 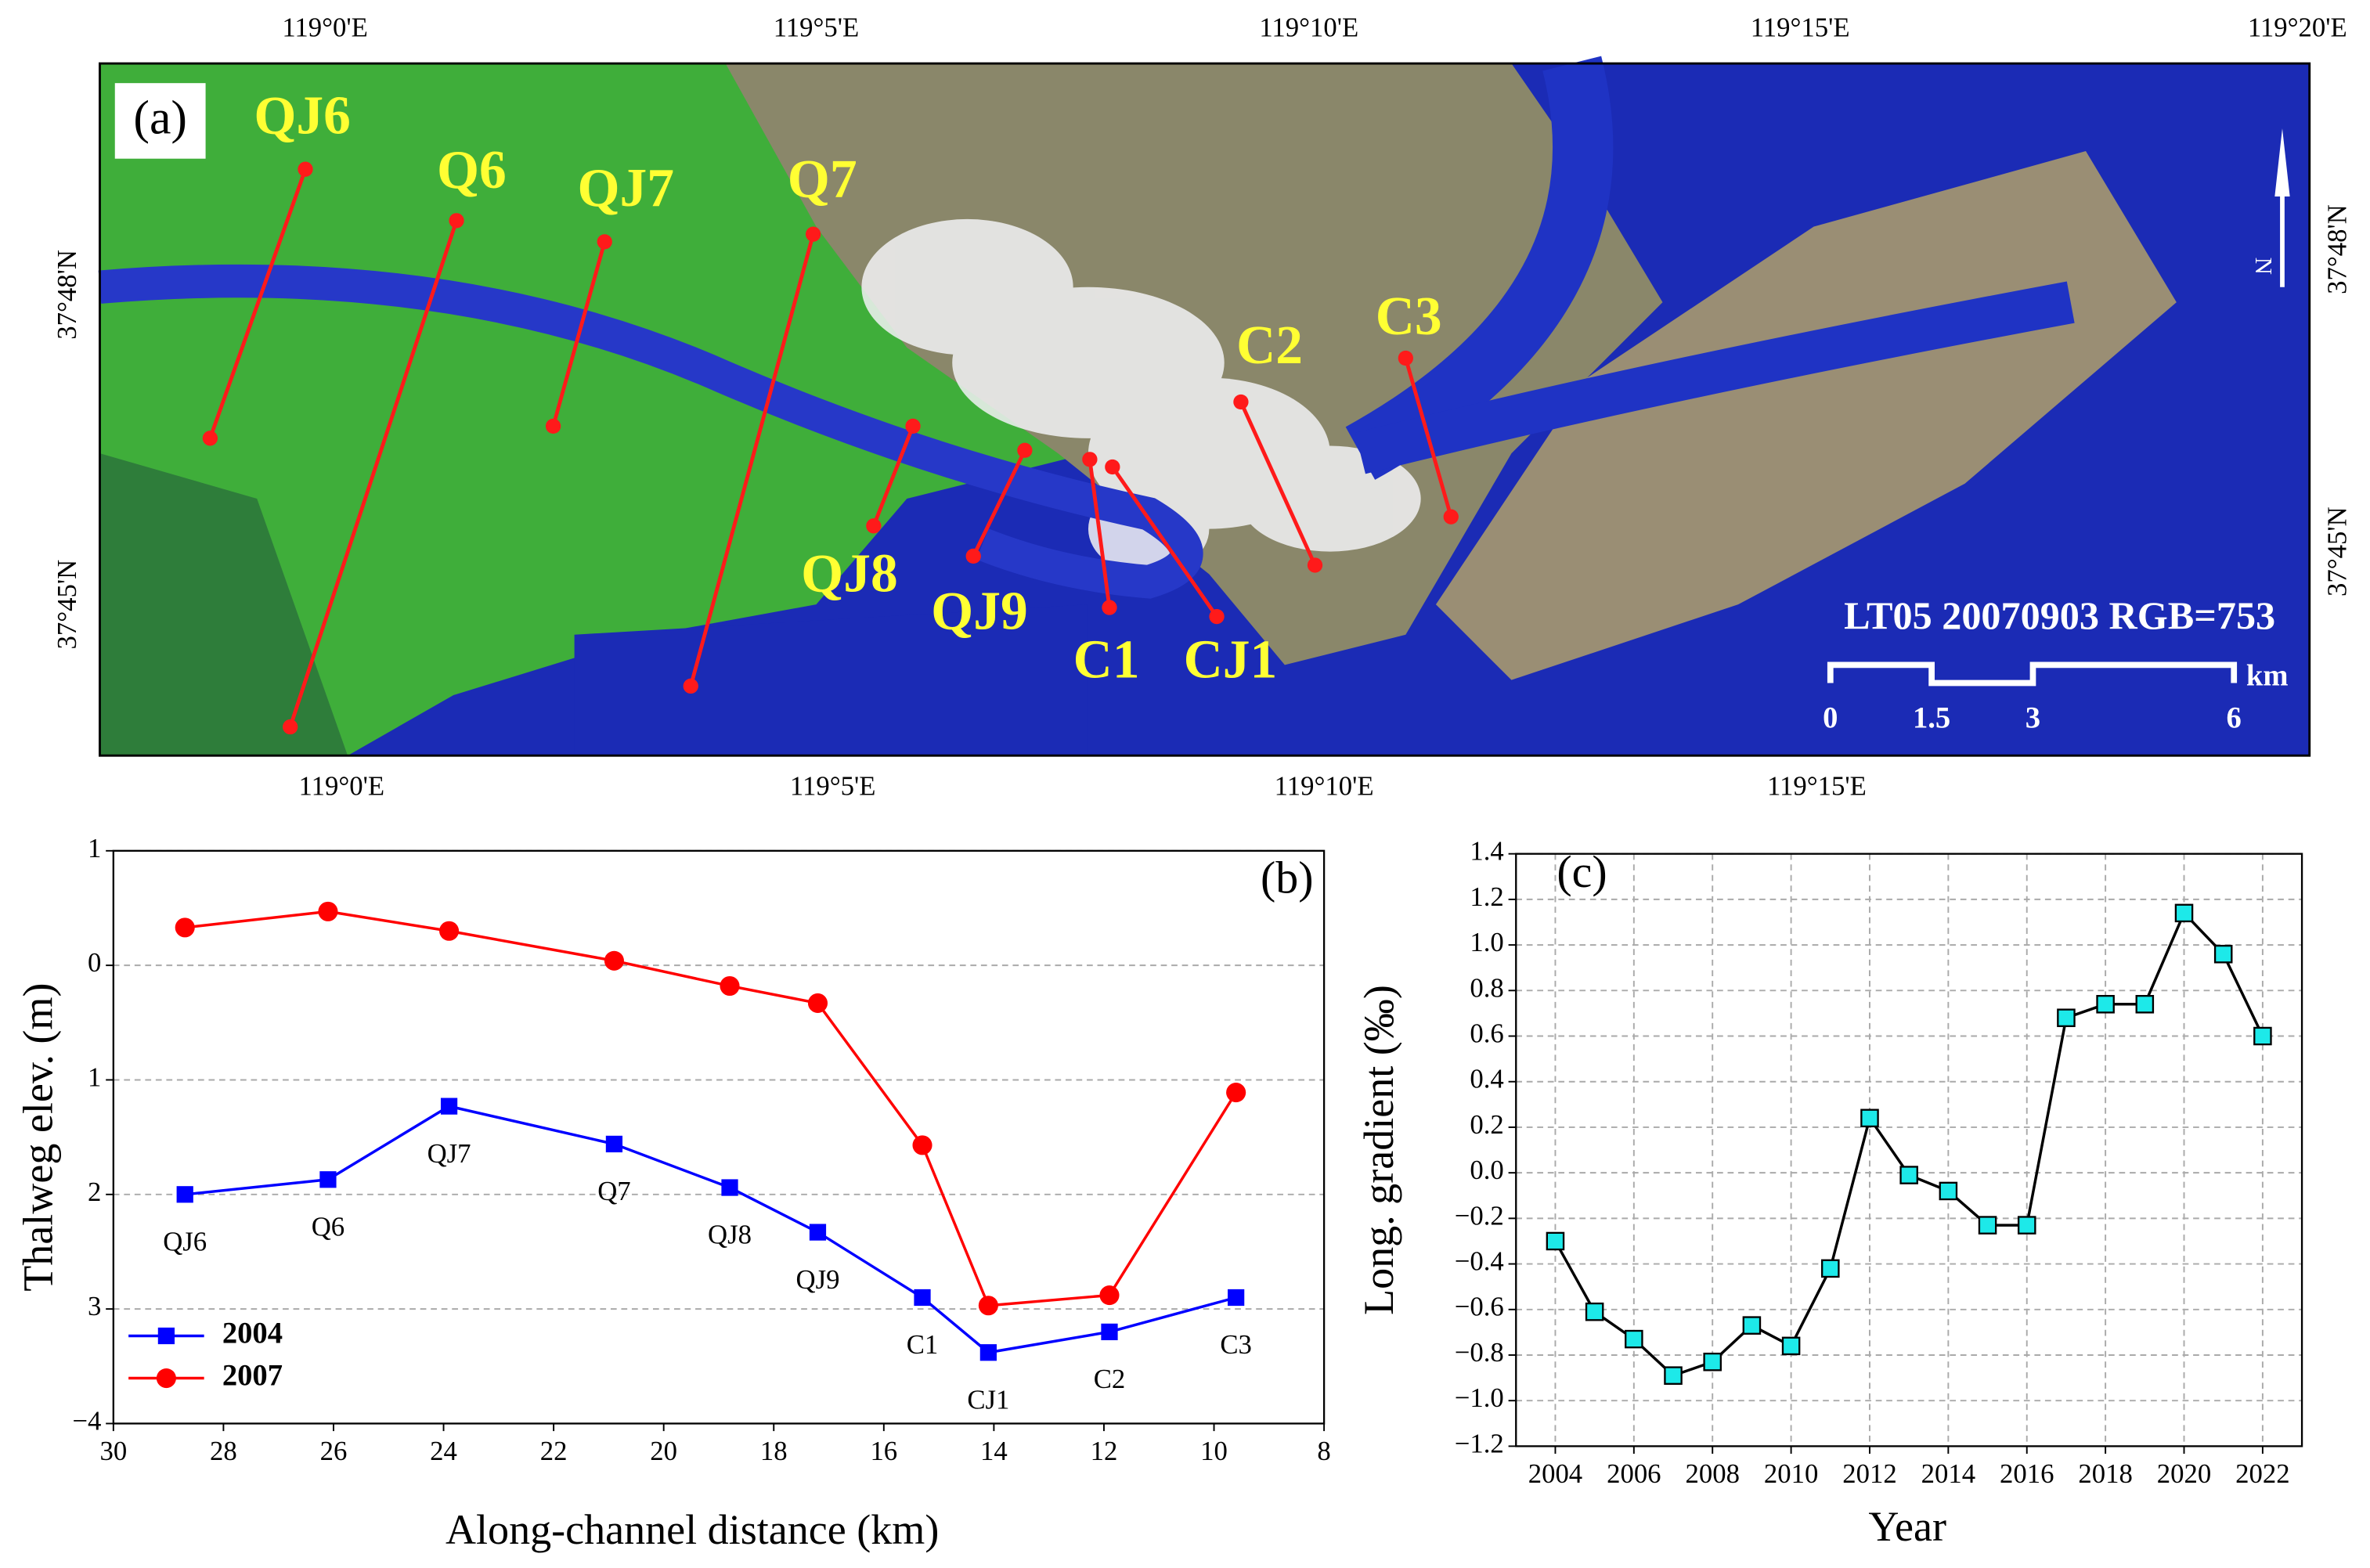 I want to click on scale-label: 0, so click(x=1830, y=718).